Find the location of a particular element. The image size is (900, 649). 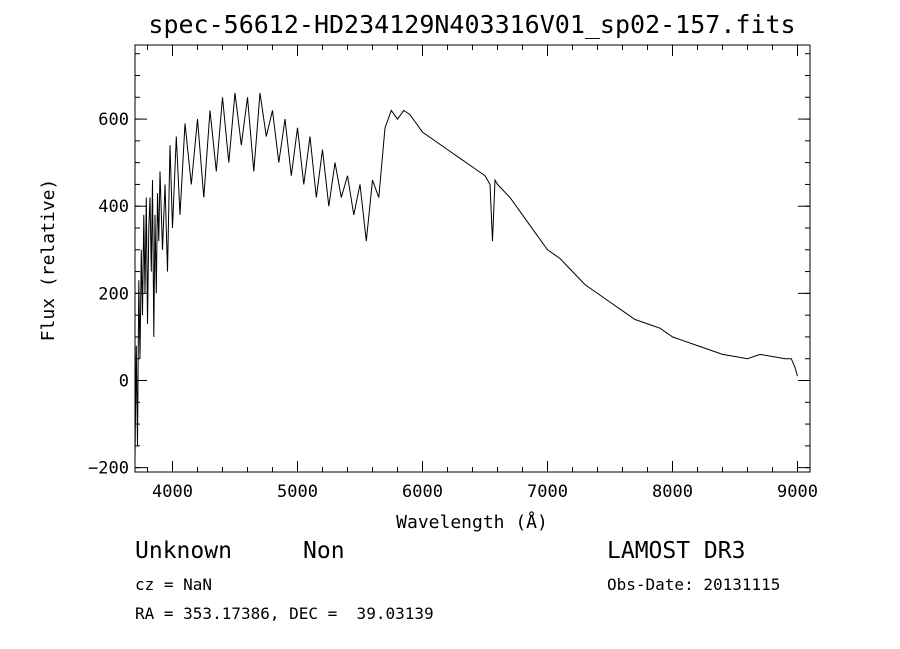

y-tick-label: 200 is located at coordinates (113, 294).